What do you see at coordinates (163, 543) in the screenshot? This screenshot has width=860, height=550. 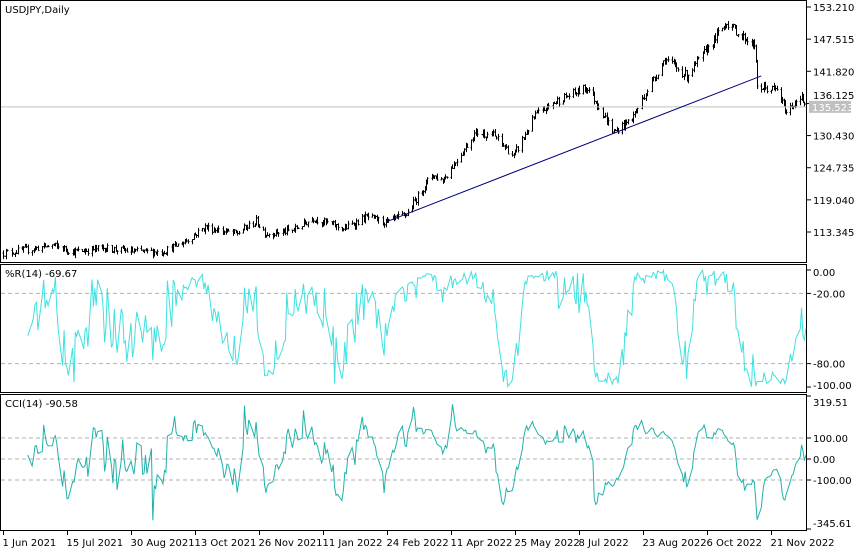 I see `time-axis-label: 30 Aug 2021` at bounding box center [163, 543].